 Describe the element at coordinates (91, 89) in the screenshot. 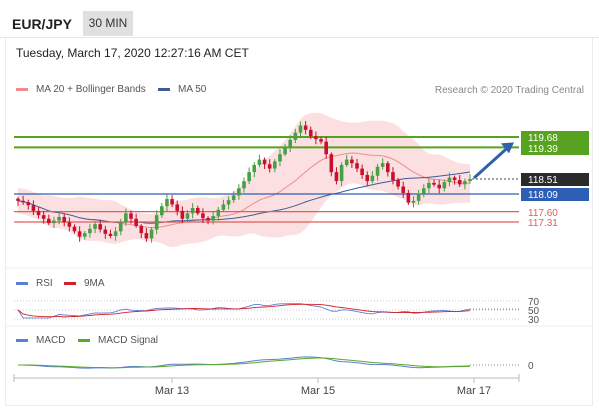

I see `legend-label-ma20: MA 20 + Bollinger Bands` at that location.